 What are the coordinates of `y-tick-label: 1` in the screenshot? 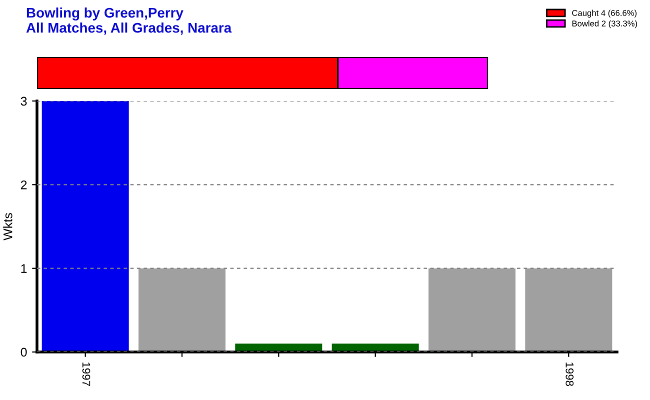 It's located at (24, 268).